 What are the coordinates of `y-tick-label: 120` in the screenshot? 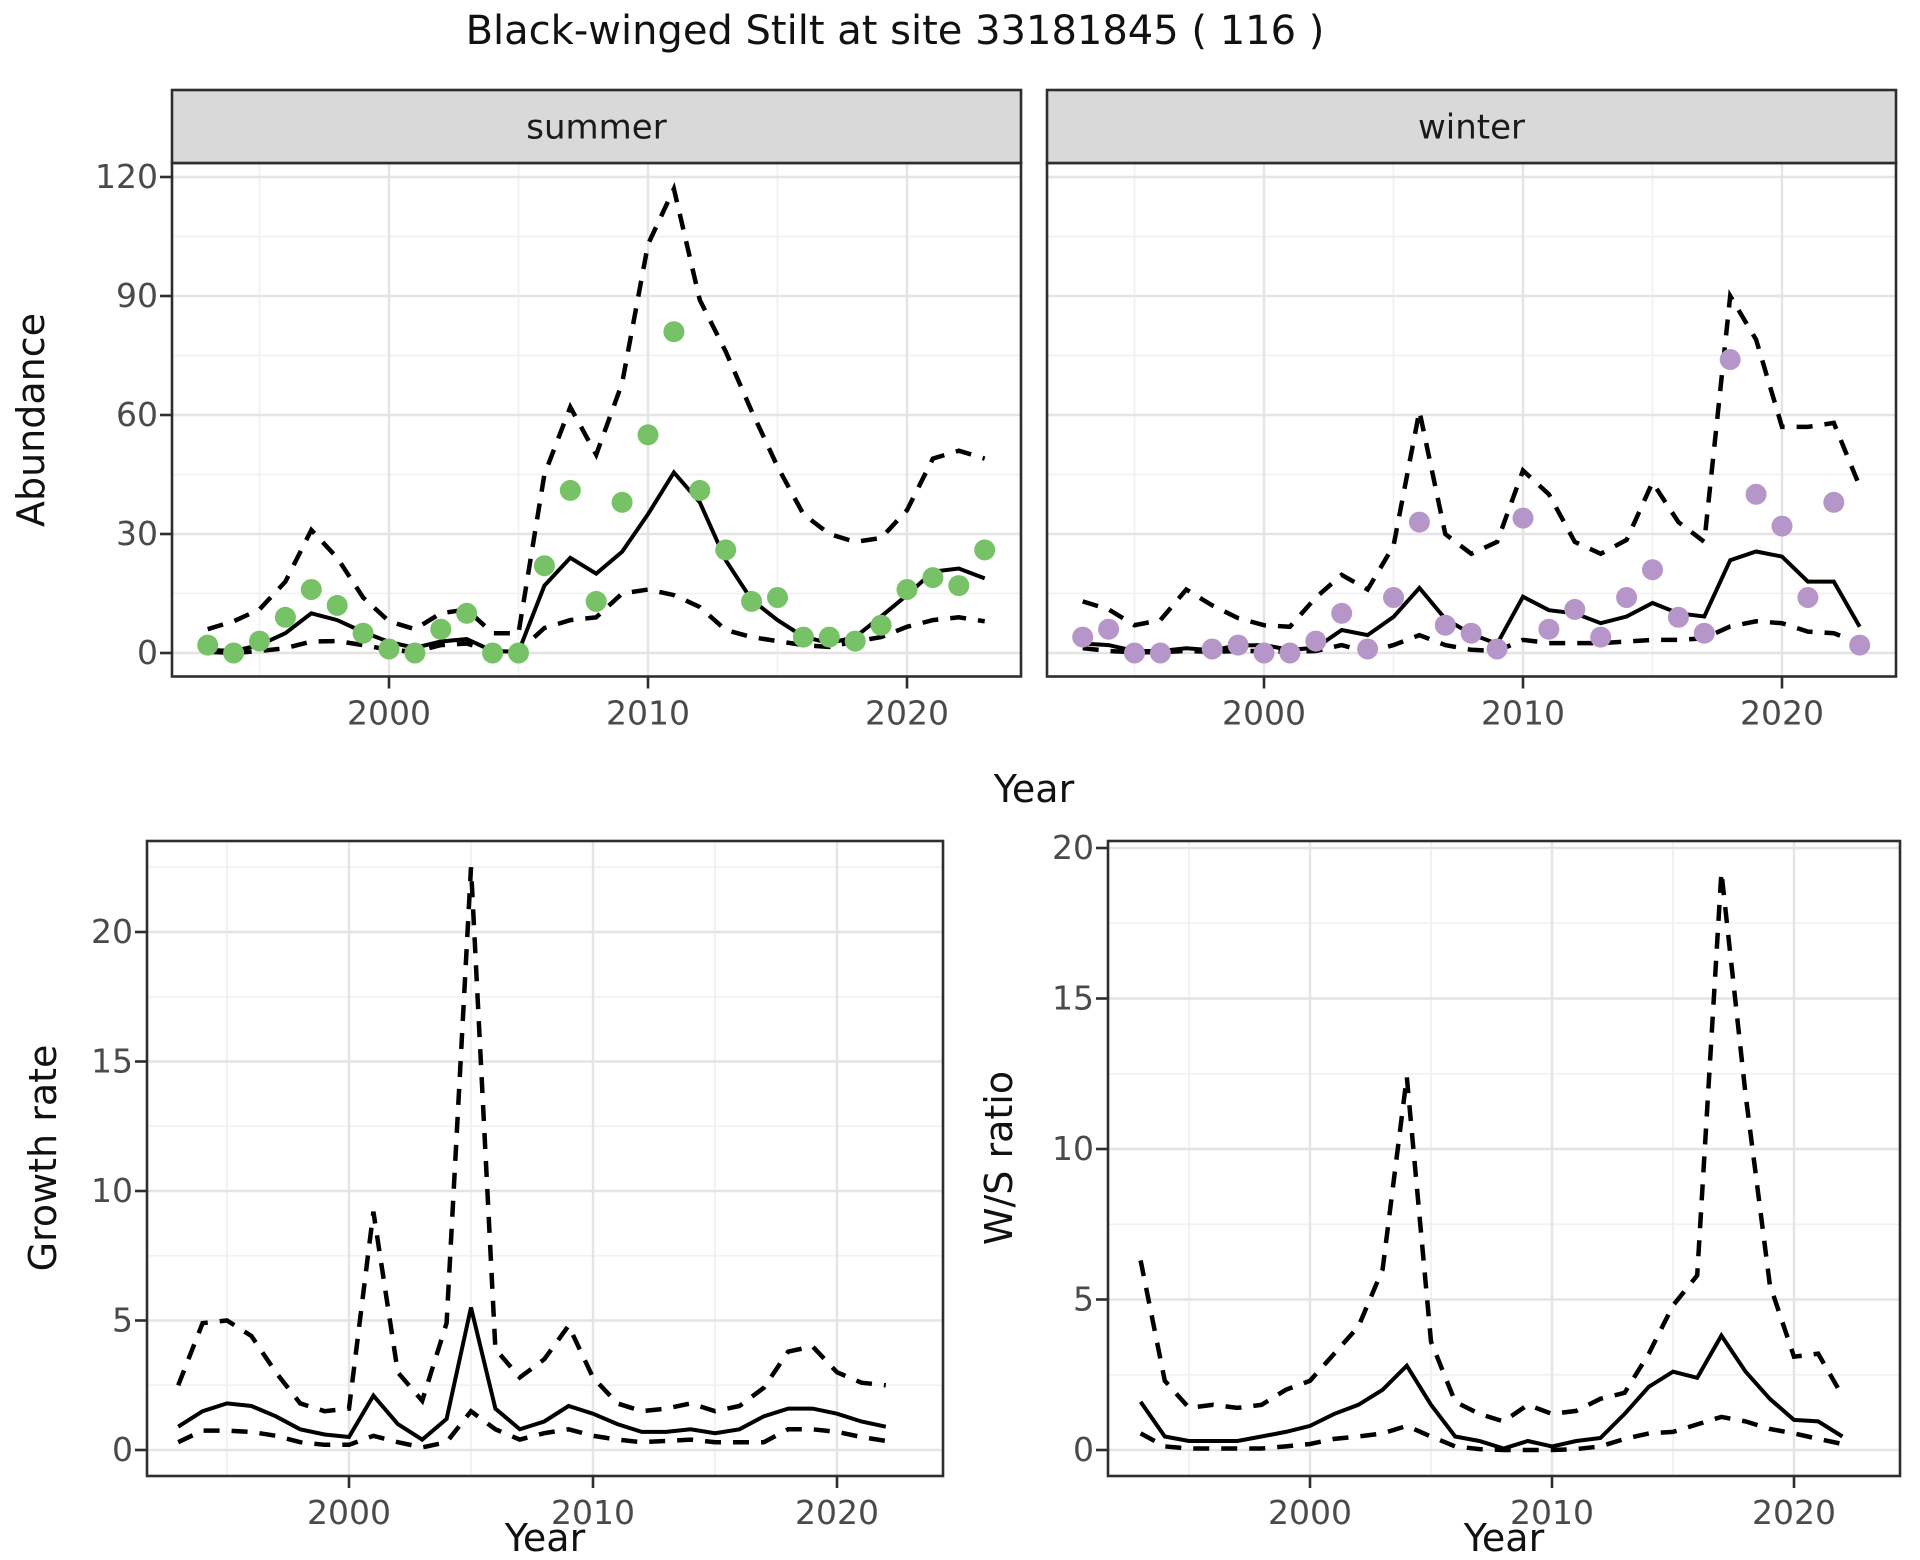 It's located at (126, 176).